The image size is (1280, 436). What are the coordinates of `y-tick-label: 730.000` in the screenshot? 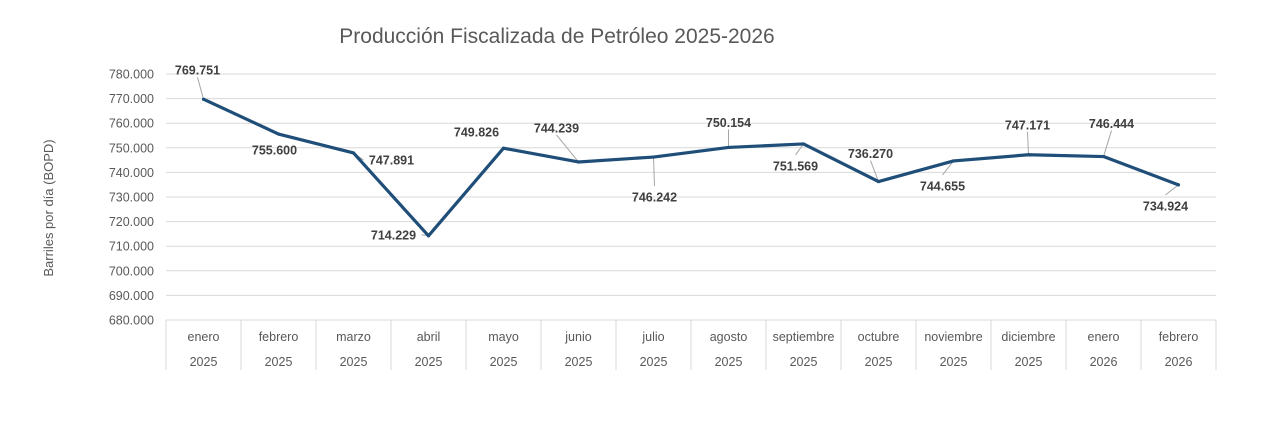 It's located at (131, 198).